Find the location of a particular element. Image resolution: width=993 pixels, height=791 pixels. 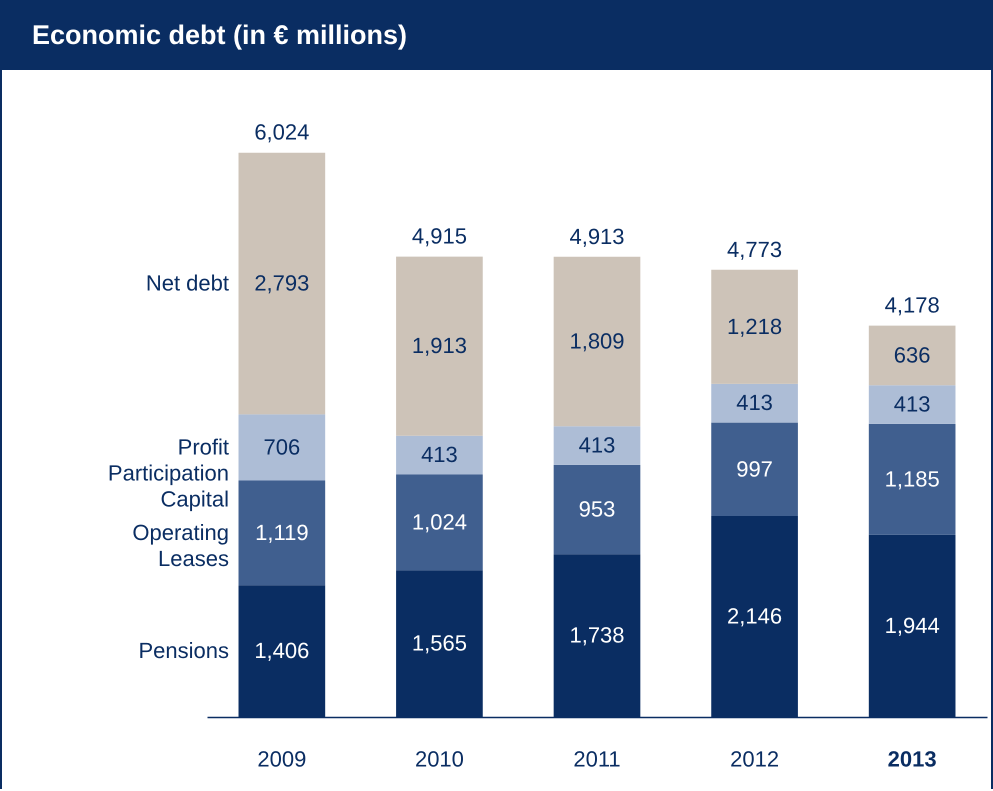

series-label: Net debt is located at coordinates (187, 283).